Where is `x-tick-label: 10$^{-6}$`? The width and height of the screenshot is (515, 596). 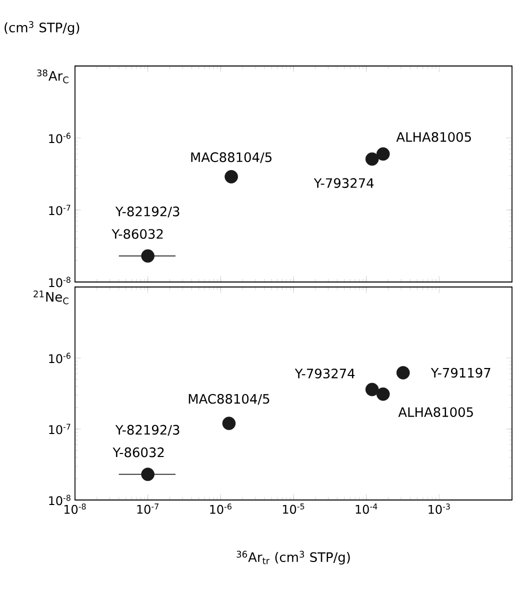 x-tick-label: 10$^{-6}$ is located at coordinates (221, 509).